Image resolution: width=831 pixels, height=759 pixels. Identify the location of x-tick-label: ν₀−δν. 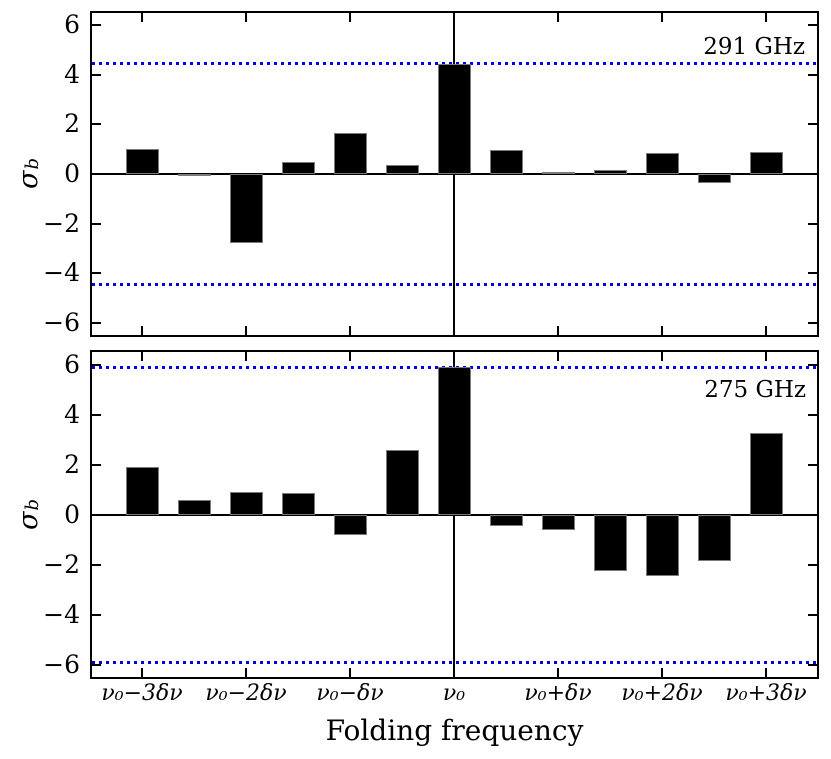
(350, 693).